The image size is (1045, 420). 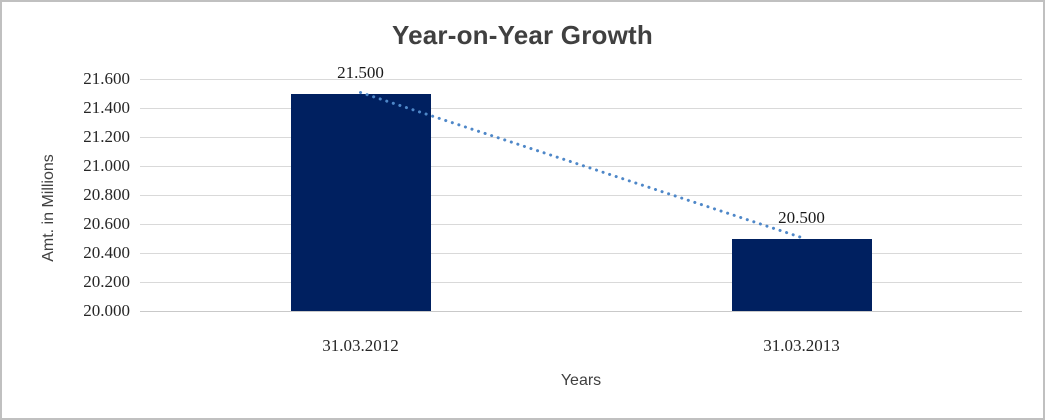 I want to click on y-tick-label: 21.000, so click(x=106, y=165).